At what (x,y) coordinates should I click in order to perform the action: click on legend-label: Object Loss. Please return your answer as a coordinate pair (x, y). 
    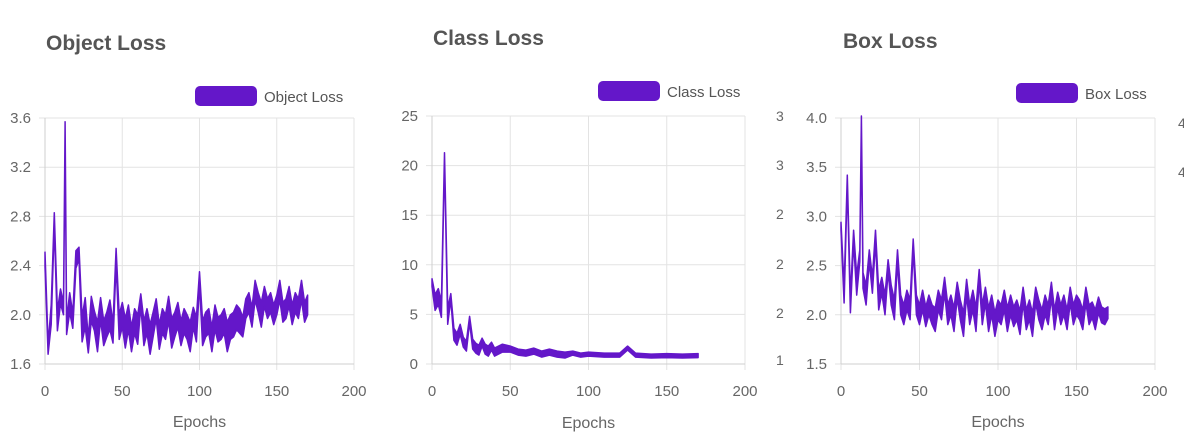
    Looking at the image, I should click on (303, 97).